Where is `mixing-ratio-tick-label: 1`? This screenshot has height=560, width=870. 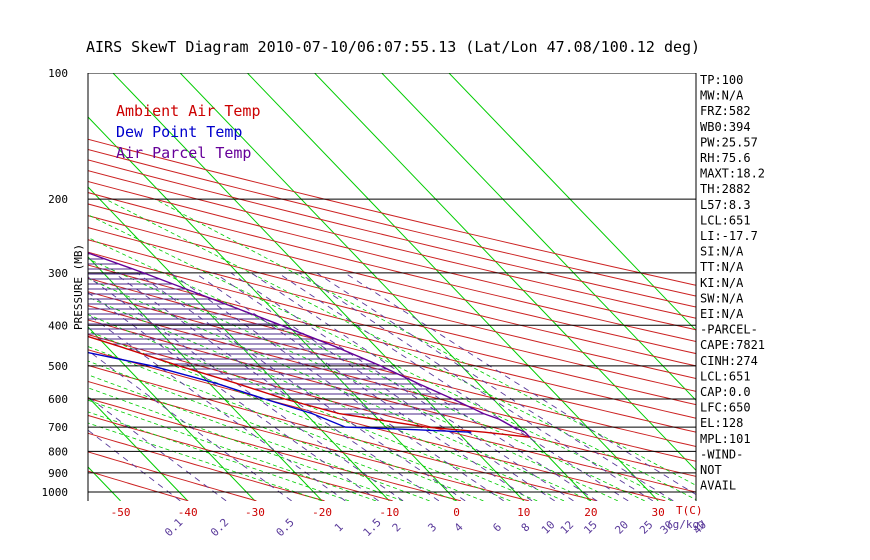
mixing-ratio-tick-label: 1 is located at coordinates (339, 528).